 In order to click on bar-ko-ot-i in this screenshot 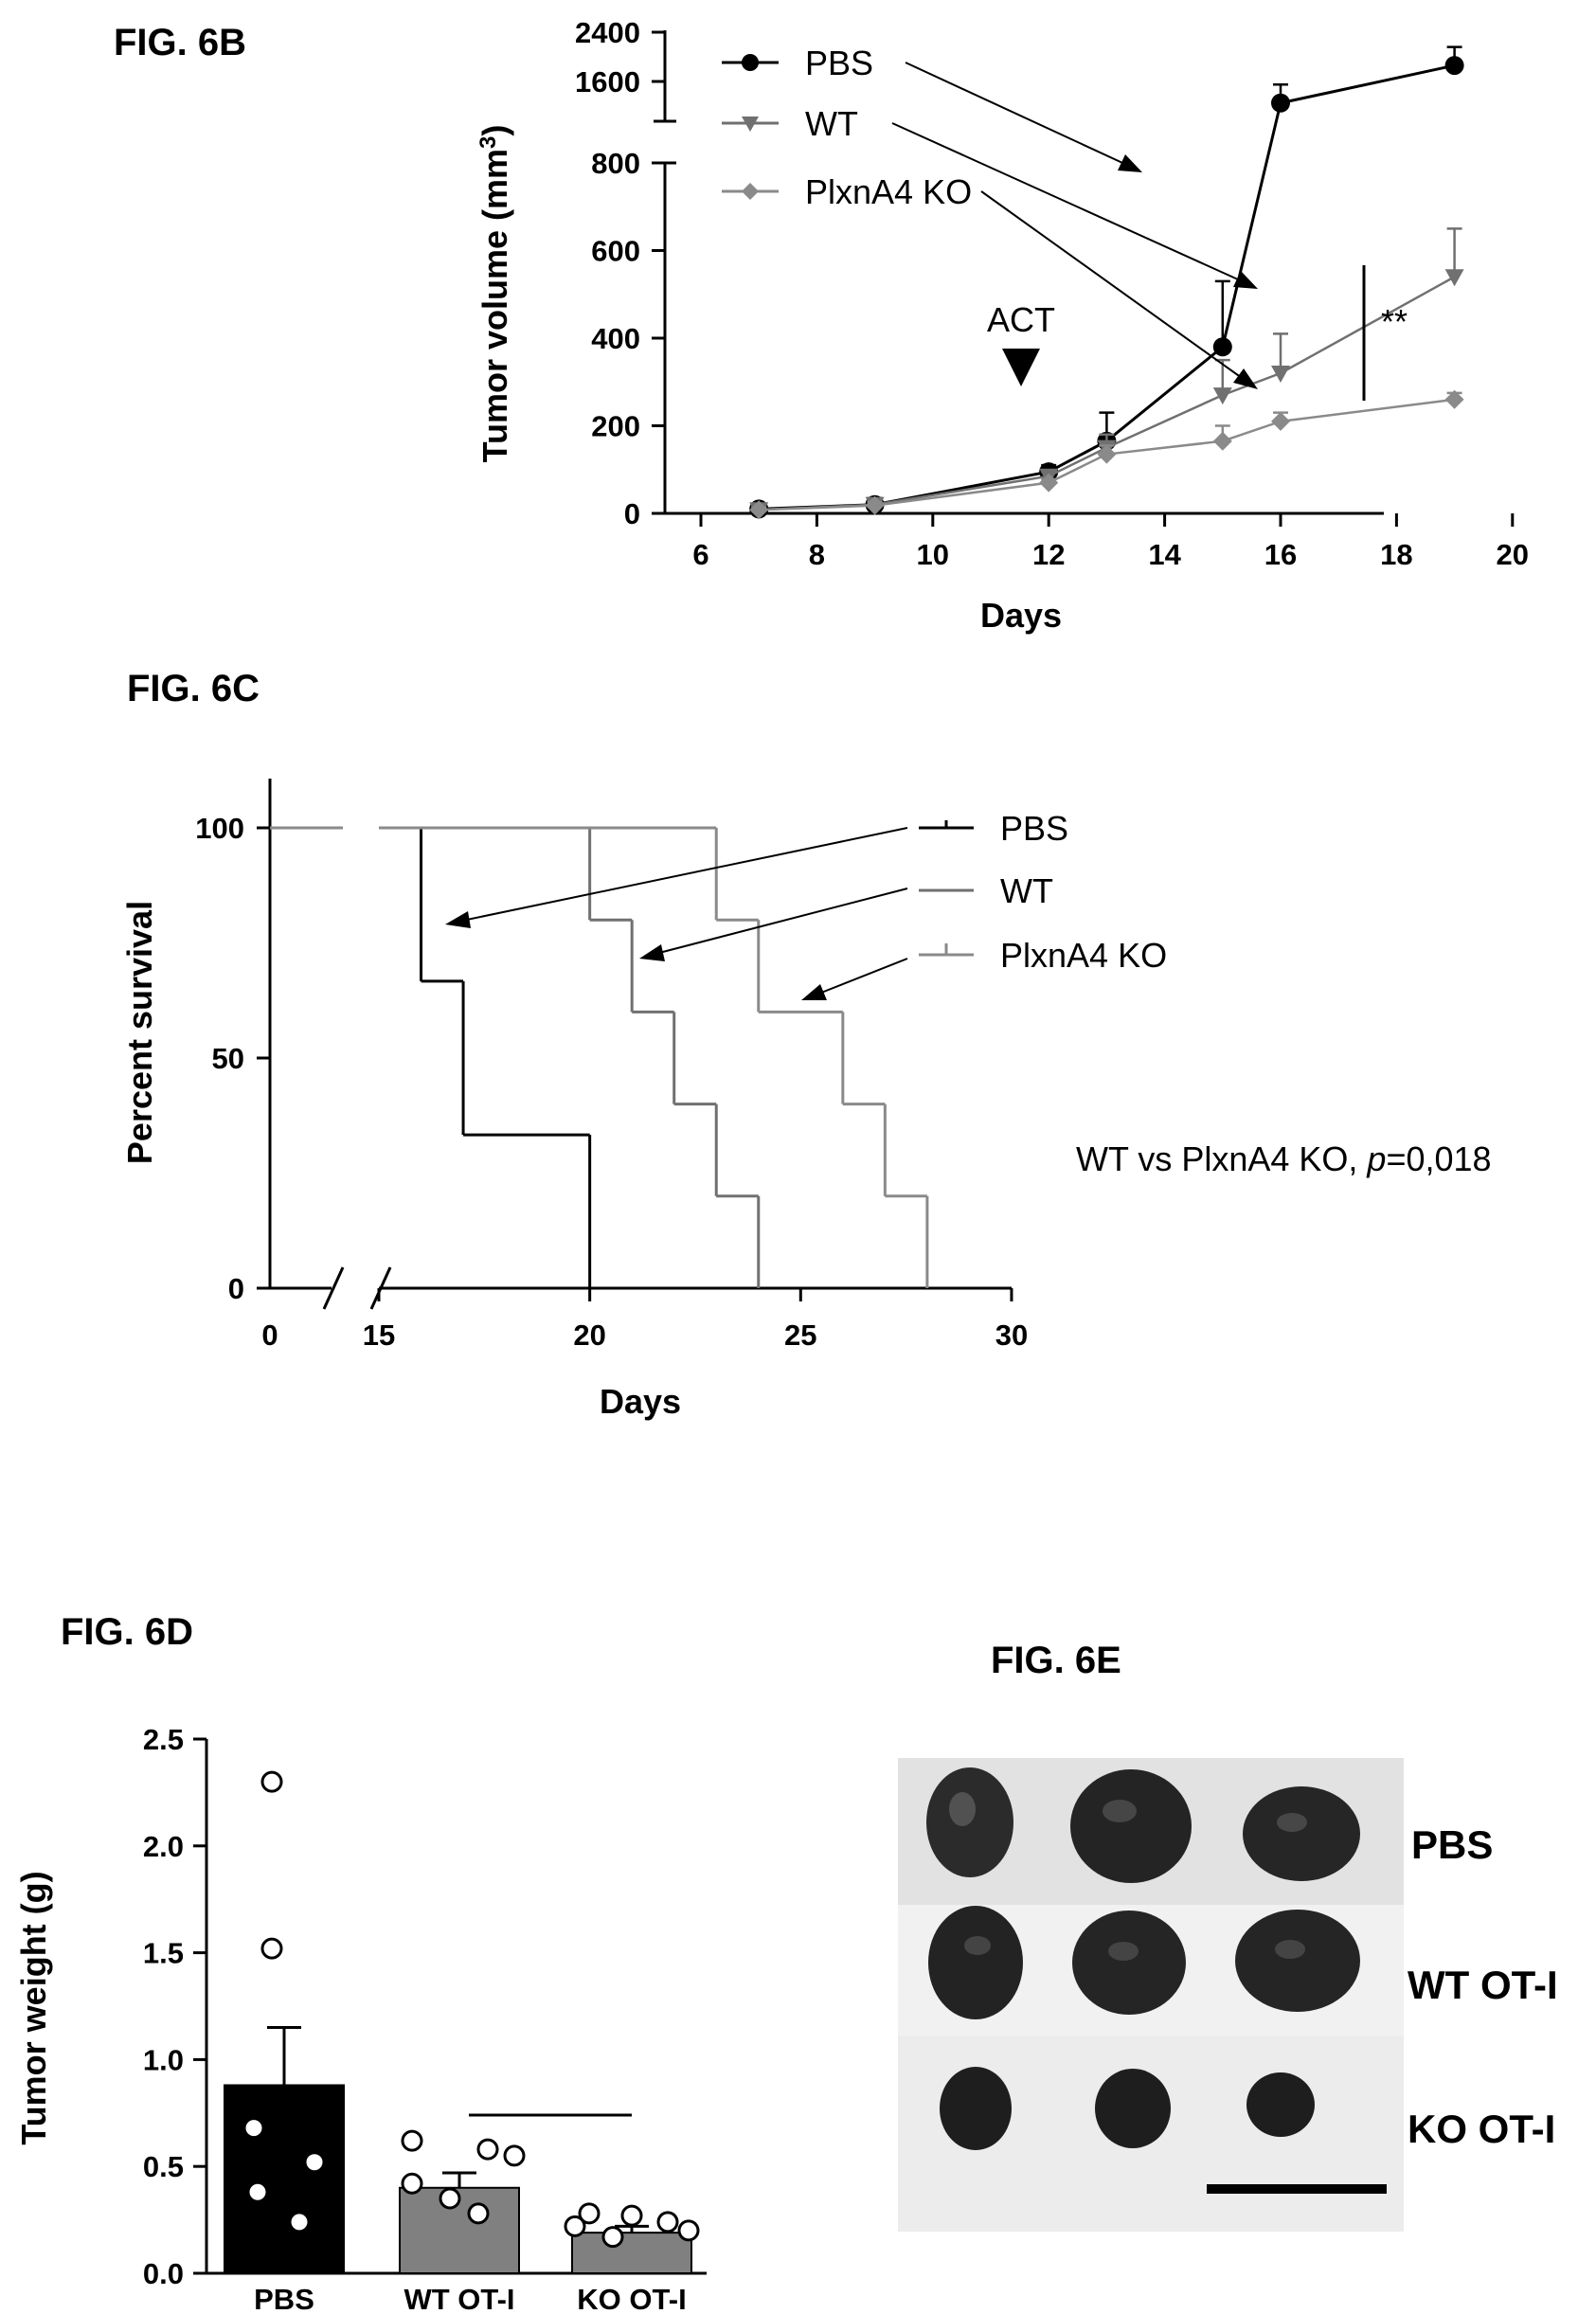, I will do `click(631, 2253)`.